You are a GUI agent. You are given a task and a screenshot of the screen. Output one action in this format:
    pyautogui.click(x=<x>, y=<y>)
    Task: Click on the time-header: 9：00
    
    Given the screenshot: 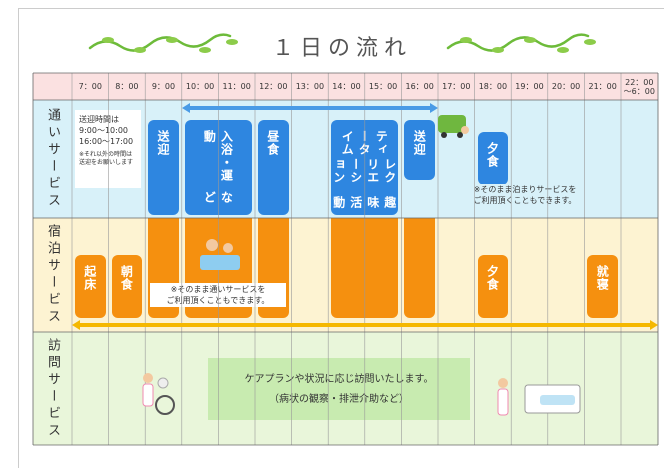 What is the action you would take?
    pyautogui.click(x=163, y=86)
    